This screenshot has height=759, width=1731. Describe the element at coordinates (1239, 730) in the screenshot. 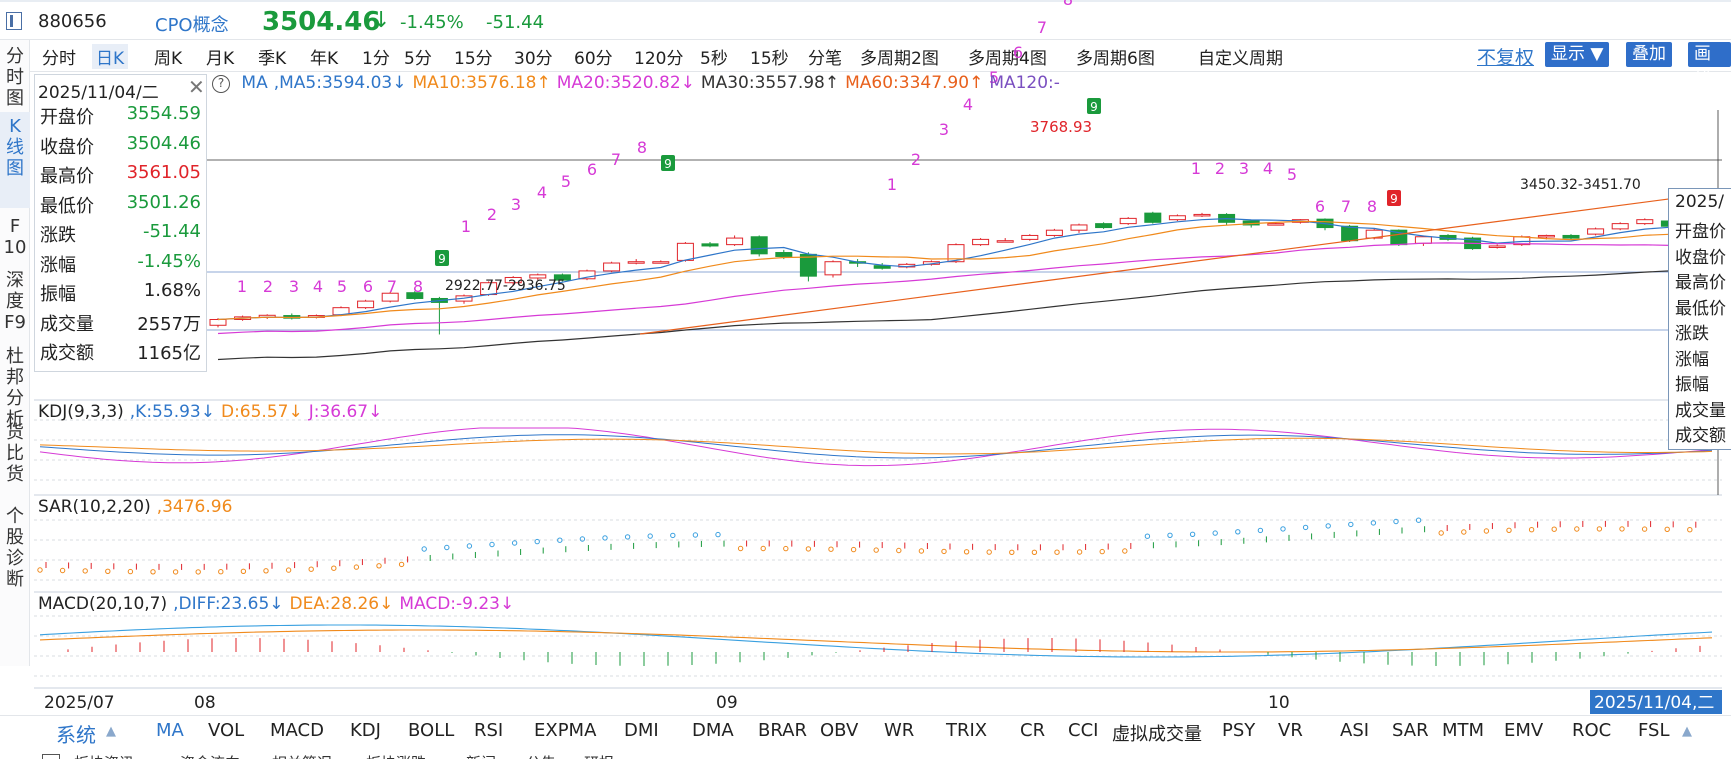

I see `indicator-tab-16: PSY` at that location.